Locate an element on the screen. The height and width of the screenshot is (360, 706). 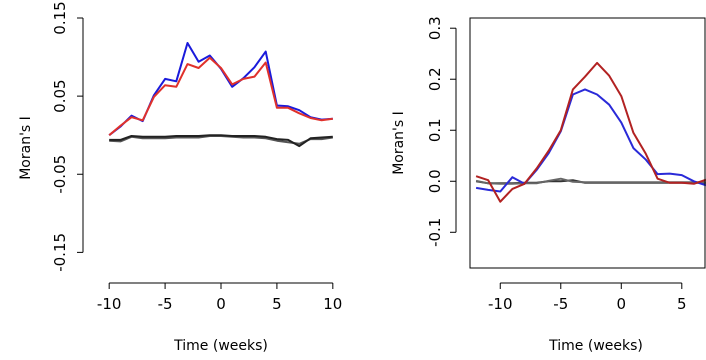
right-y-axis-label: Moran's I is located at coordinates (399, 143).